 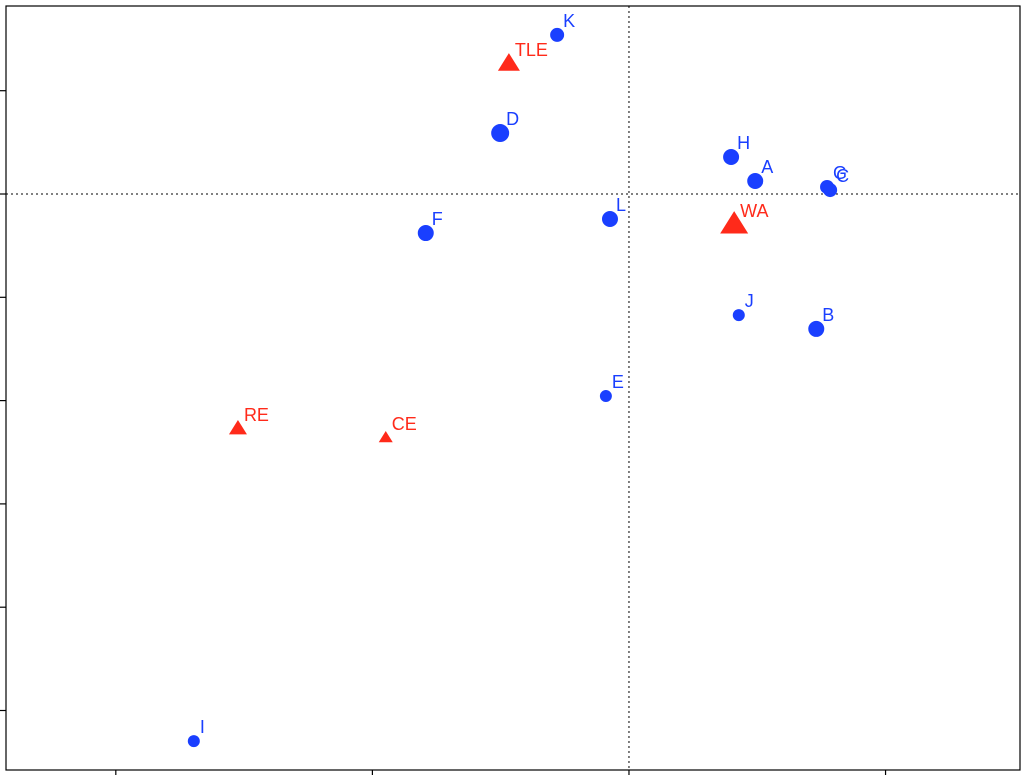 I want to click on point-label: RE, so click(x=256, y=415).